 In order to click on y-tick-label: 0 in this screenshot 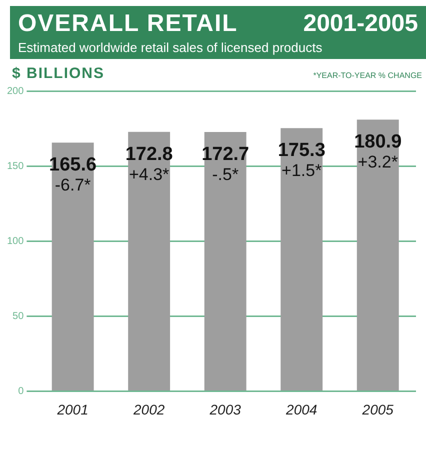, I will do `click(21, 391)`.